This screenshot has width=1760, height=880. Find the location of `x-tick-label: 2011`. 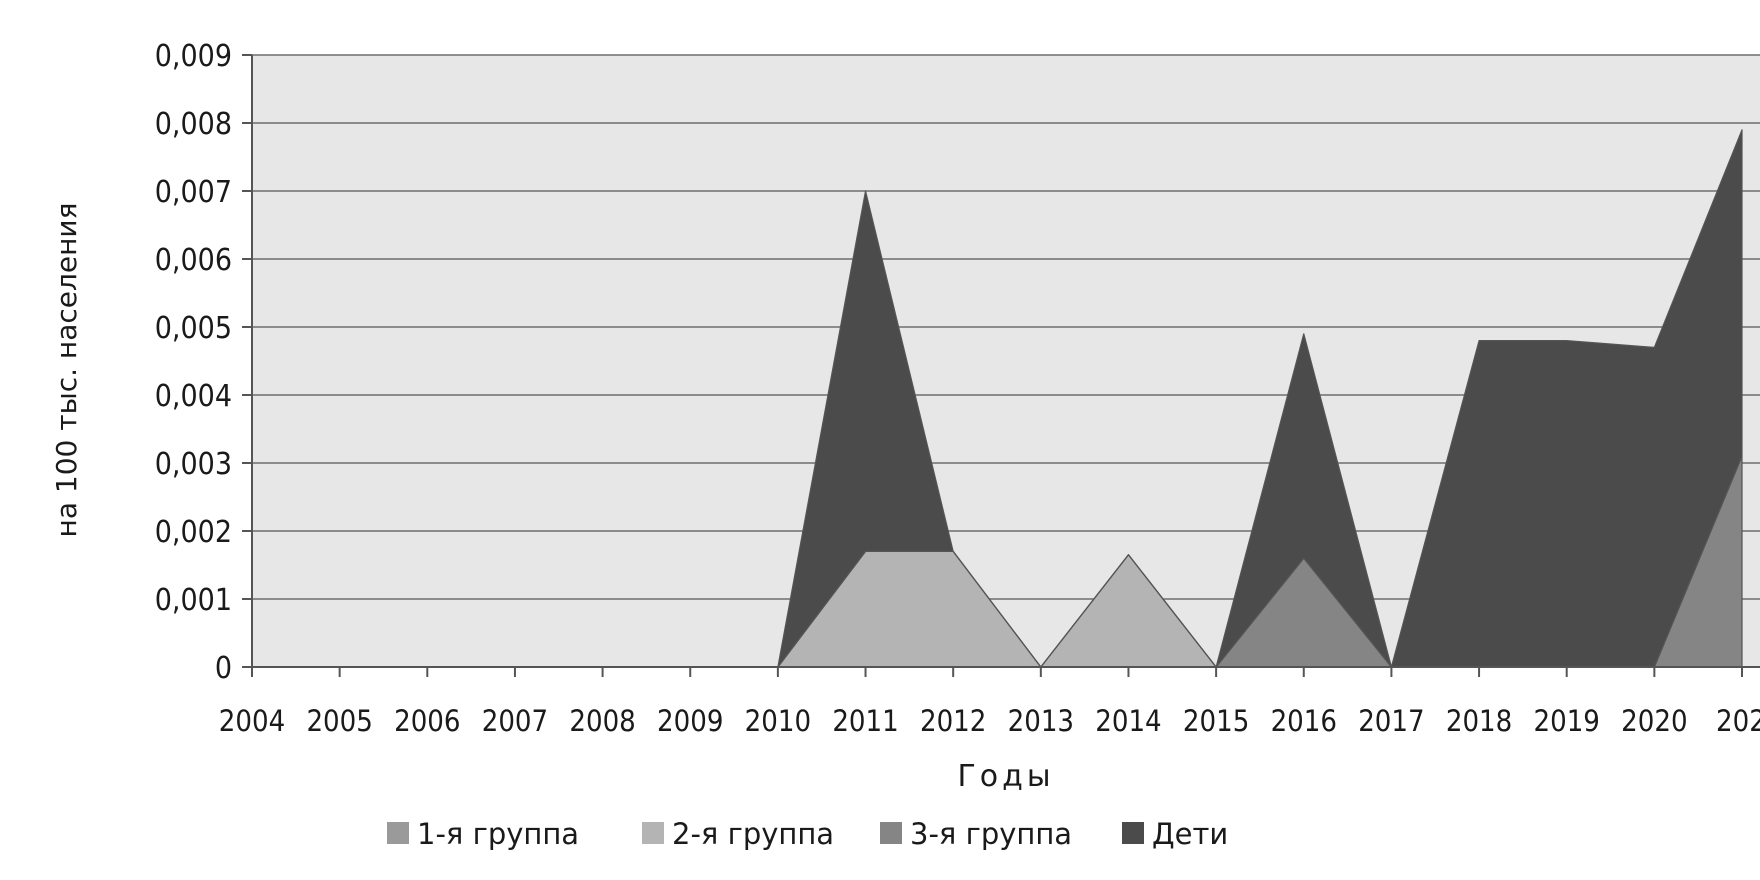

x-tick-label: 2011 is located at coordinates (865, 721).